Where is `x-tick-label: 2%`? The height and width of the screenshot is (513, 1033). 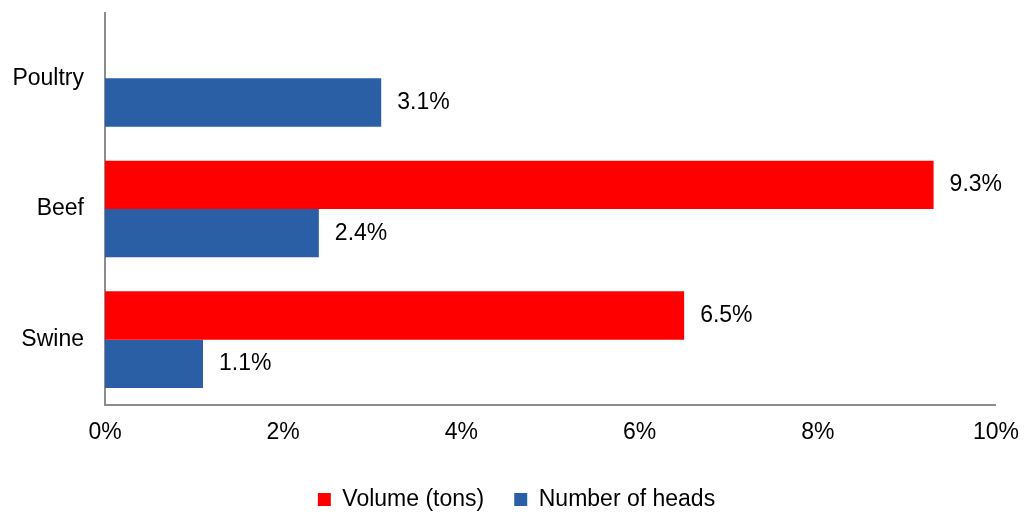 x-tick-label: 2% is located at coordinates (283, 431).